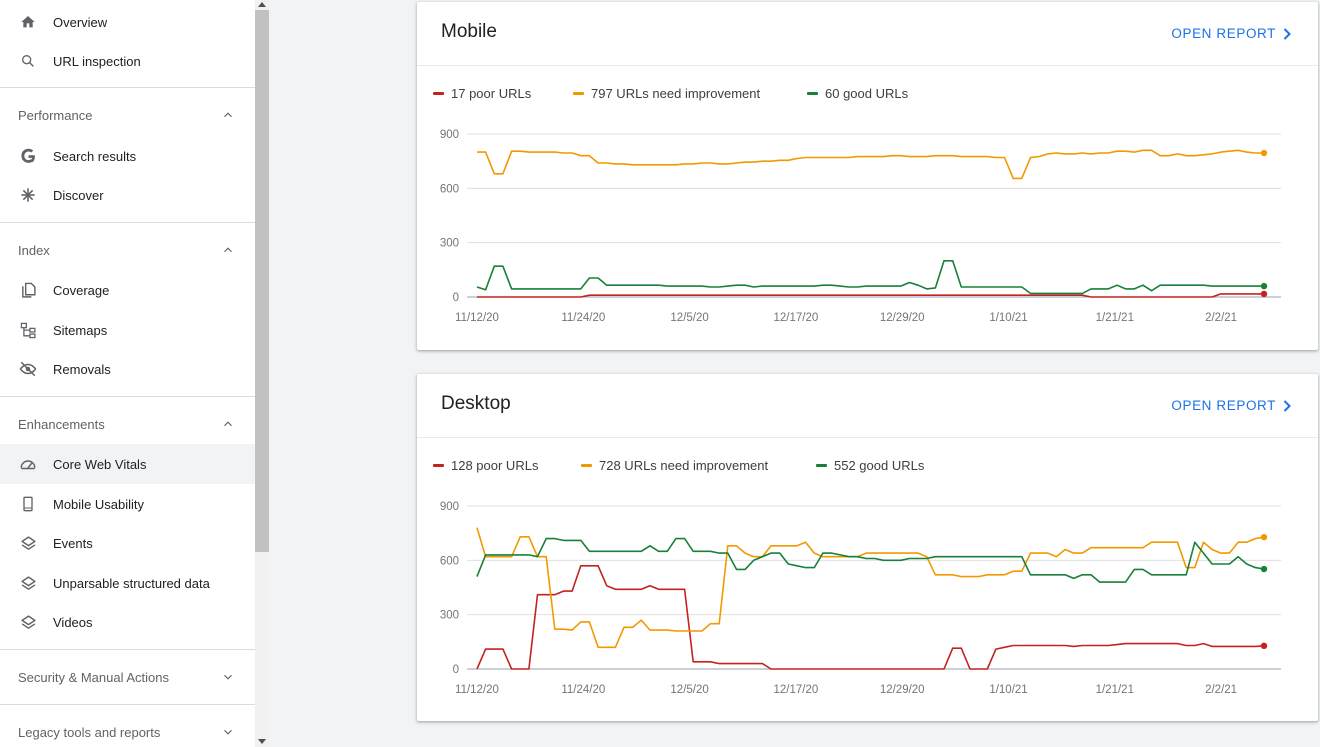 This screenshot has height=747, width=1320. I want to click on scroll-down-arrow-icon, so click(262, 741).